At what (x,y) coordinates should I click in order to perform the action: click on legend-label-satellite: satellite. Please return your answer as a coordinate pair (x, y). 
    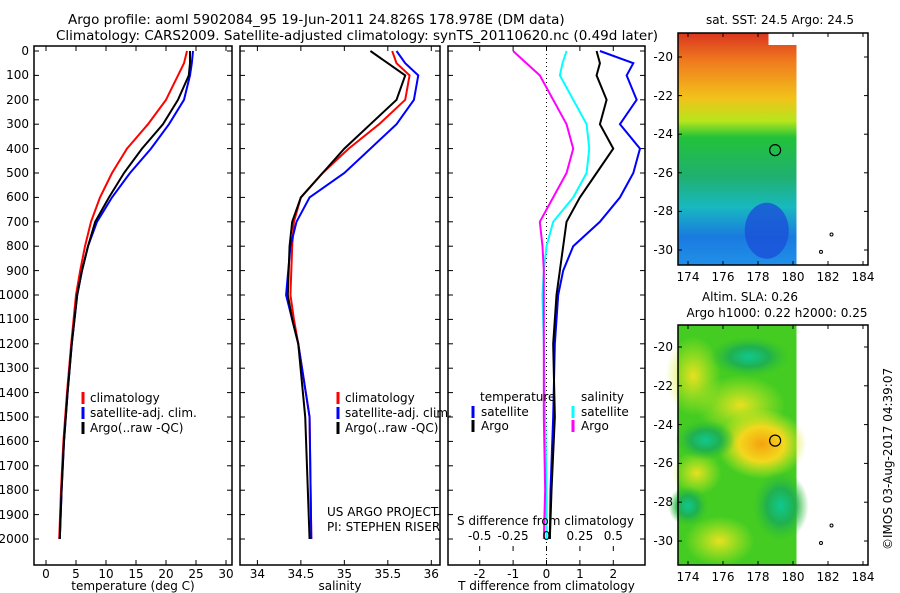
    Looking at the image, I should click on (505, 412).